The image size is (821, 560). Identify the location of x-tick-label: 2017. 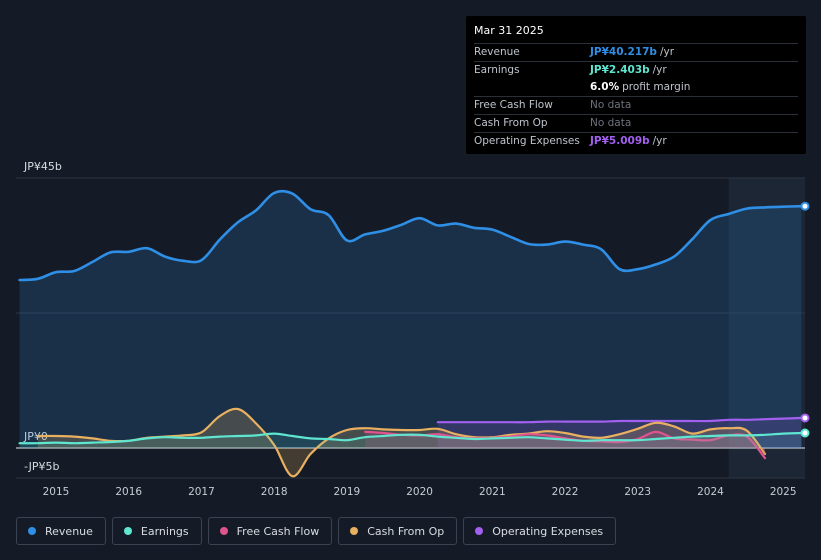
(201, 492).